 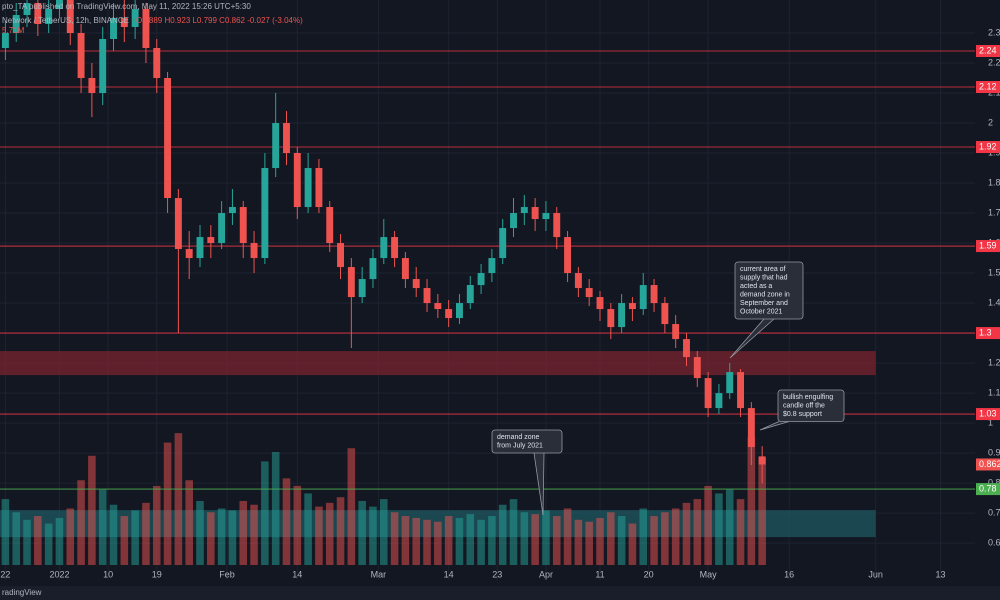 I want to click on x-tick-label: May, so click(x=709, y=574).